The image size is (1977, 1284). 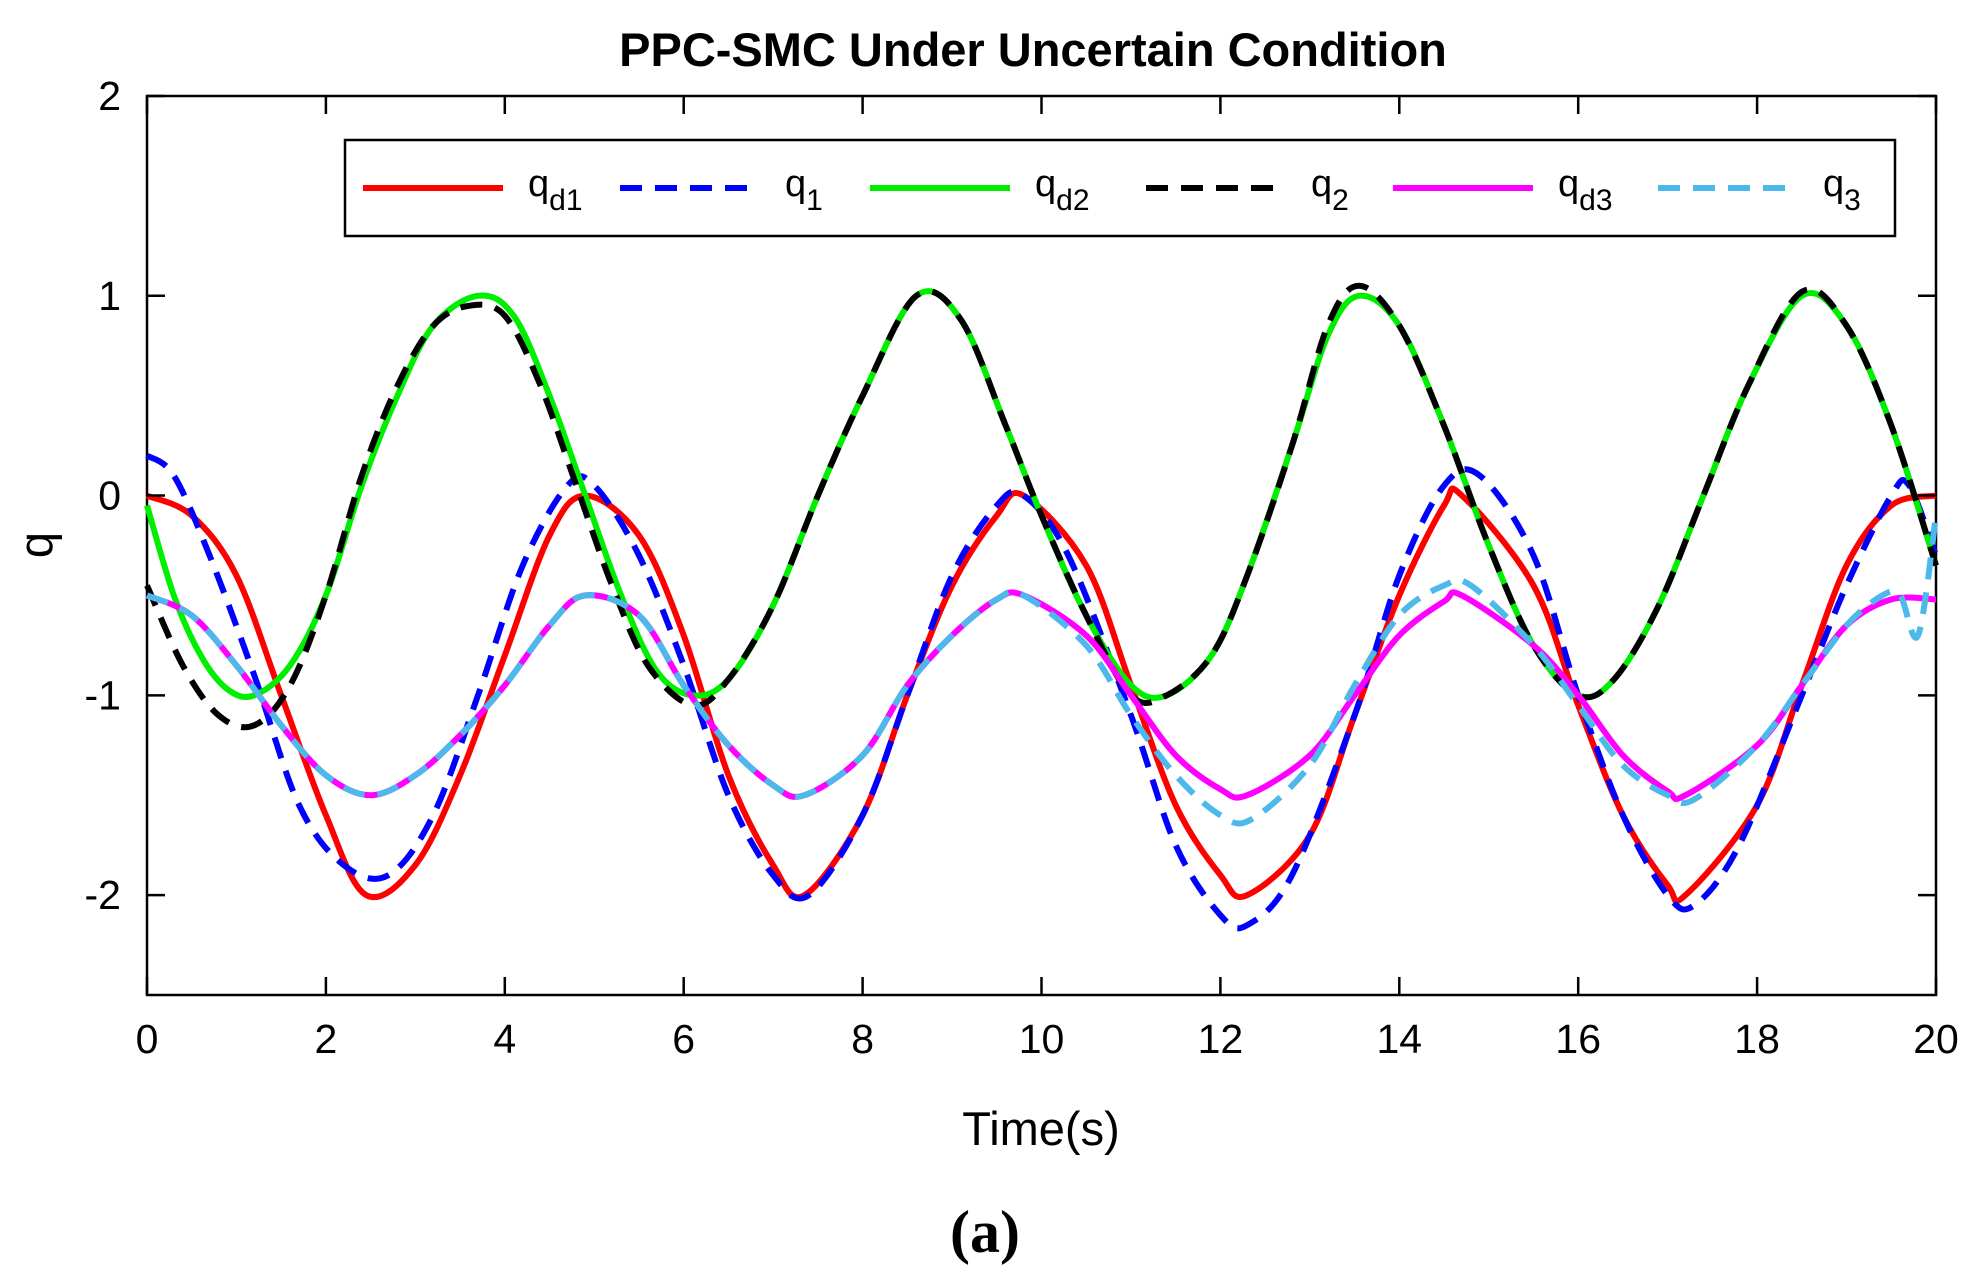 I want to click on x-tick-label: 12, so click(x=1221, y=1039).